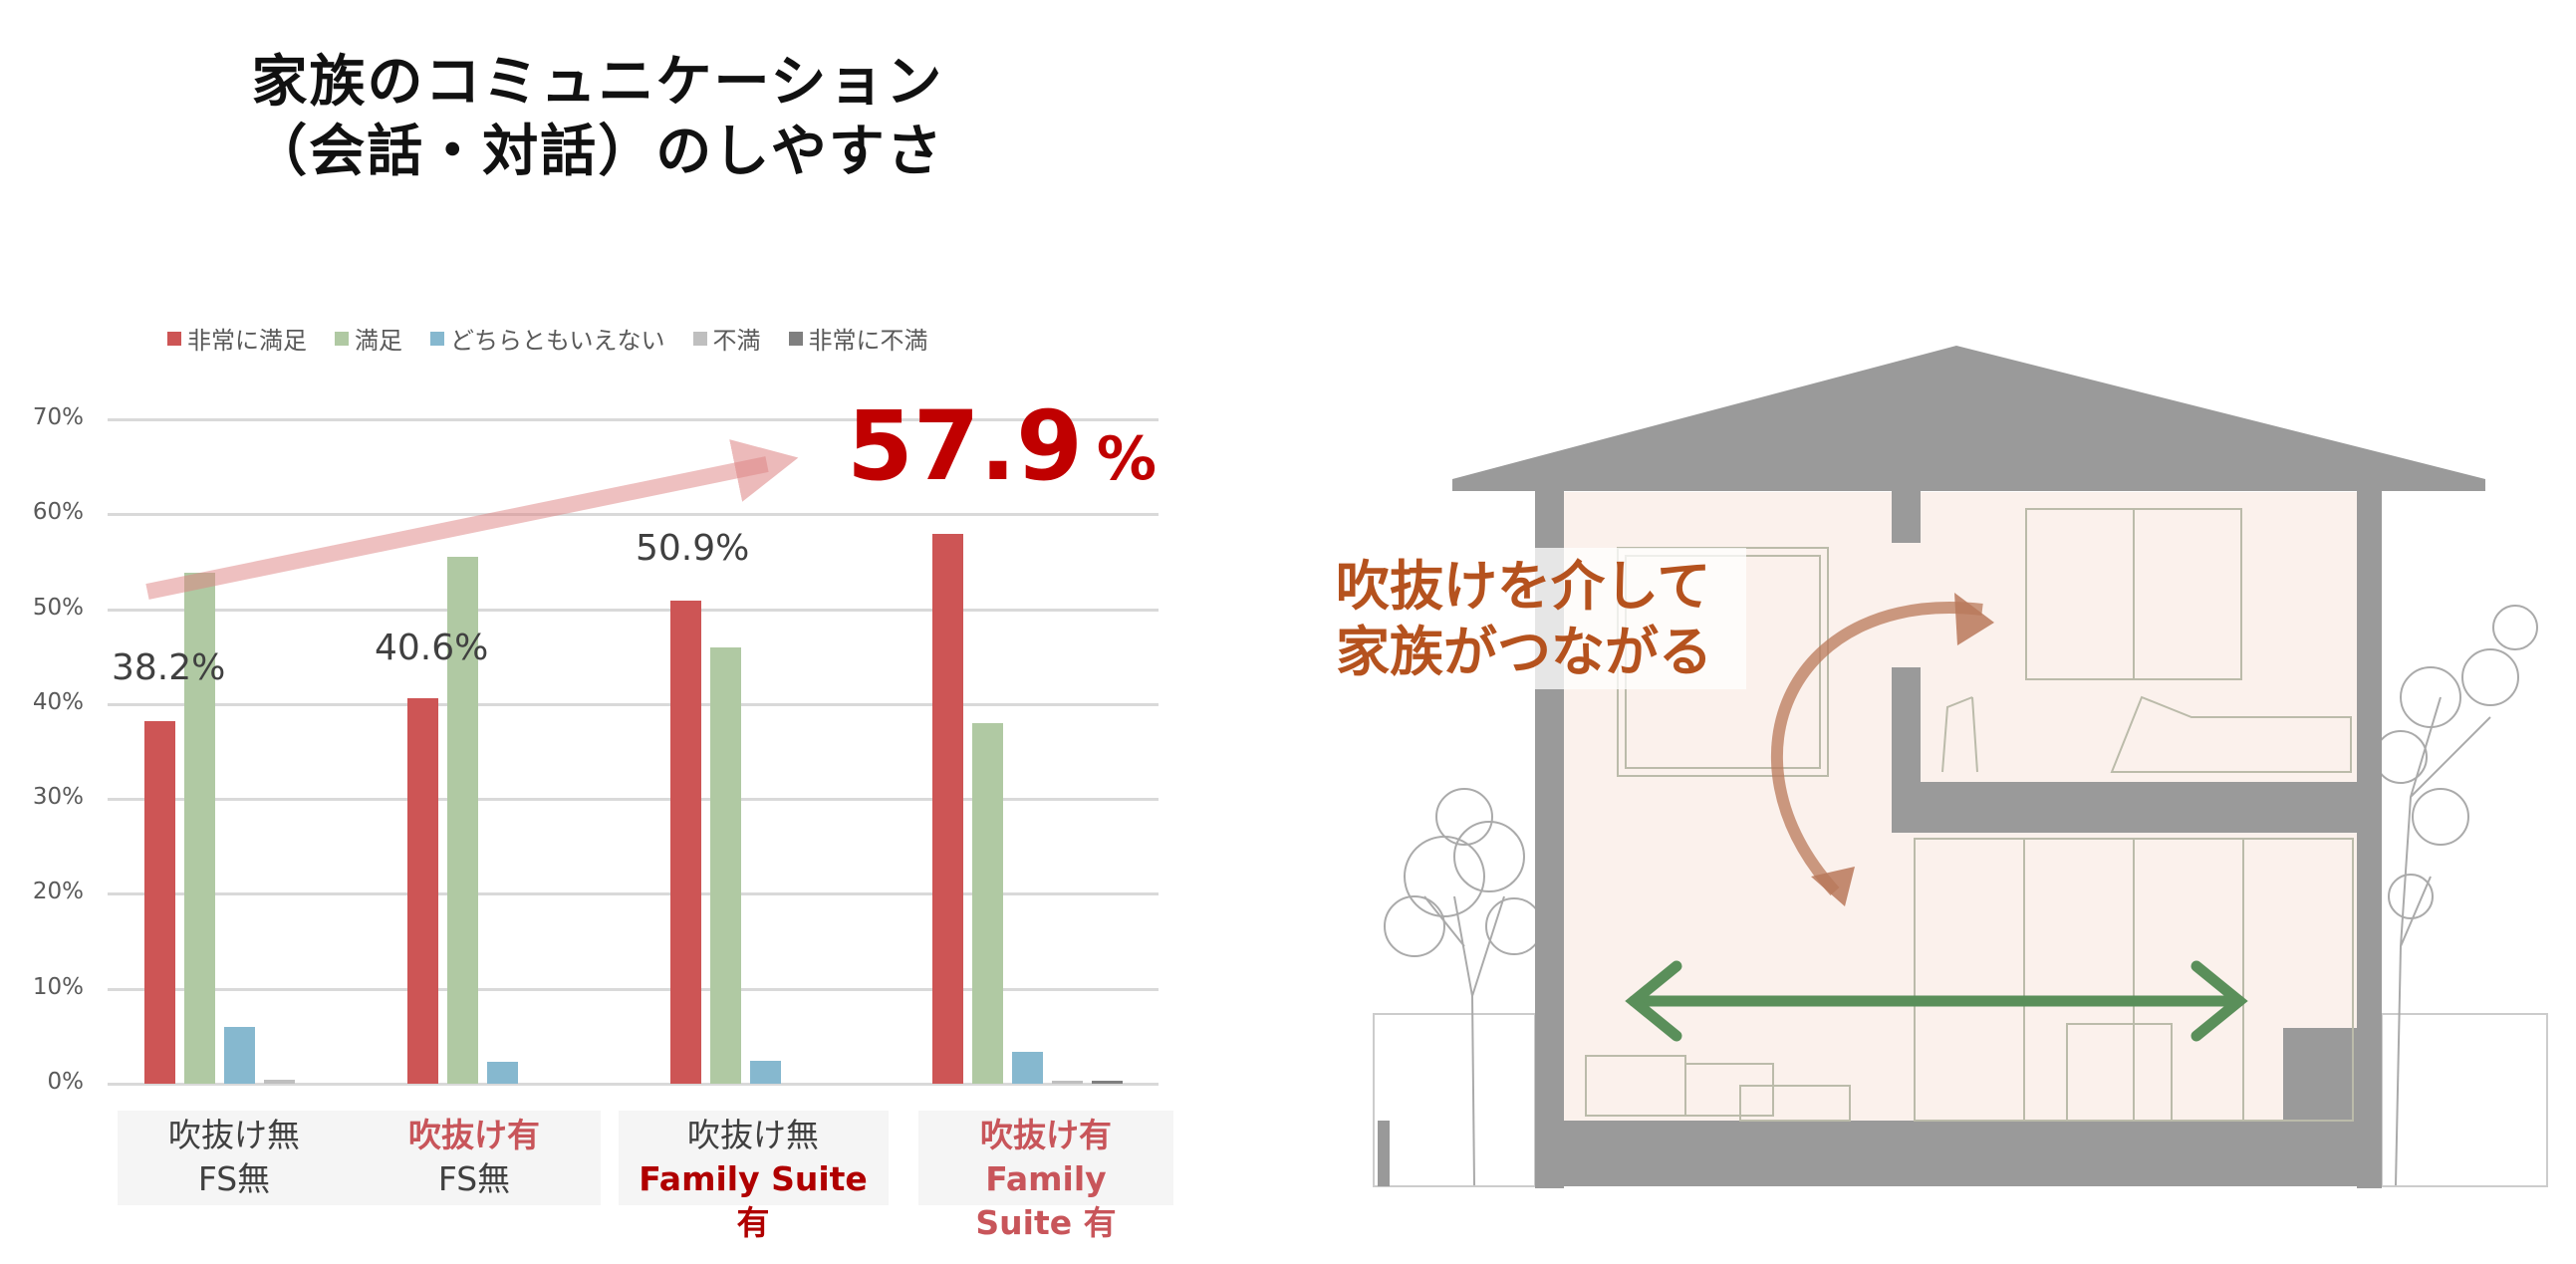 The height and width of the screenshot is (1264, 2576). Describe the element at coordinates (66, 1082) in the screenshot. I see `y-tick-label: 0%` at that location.